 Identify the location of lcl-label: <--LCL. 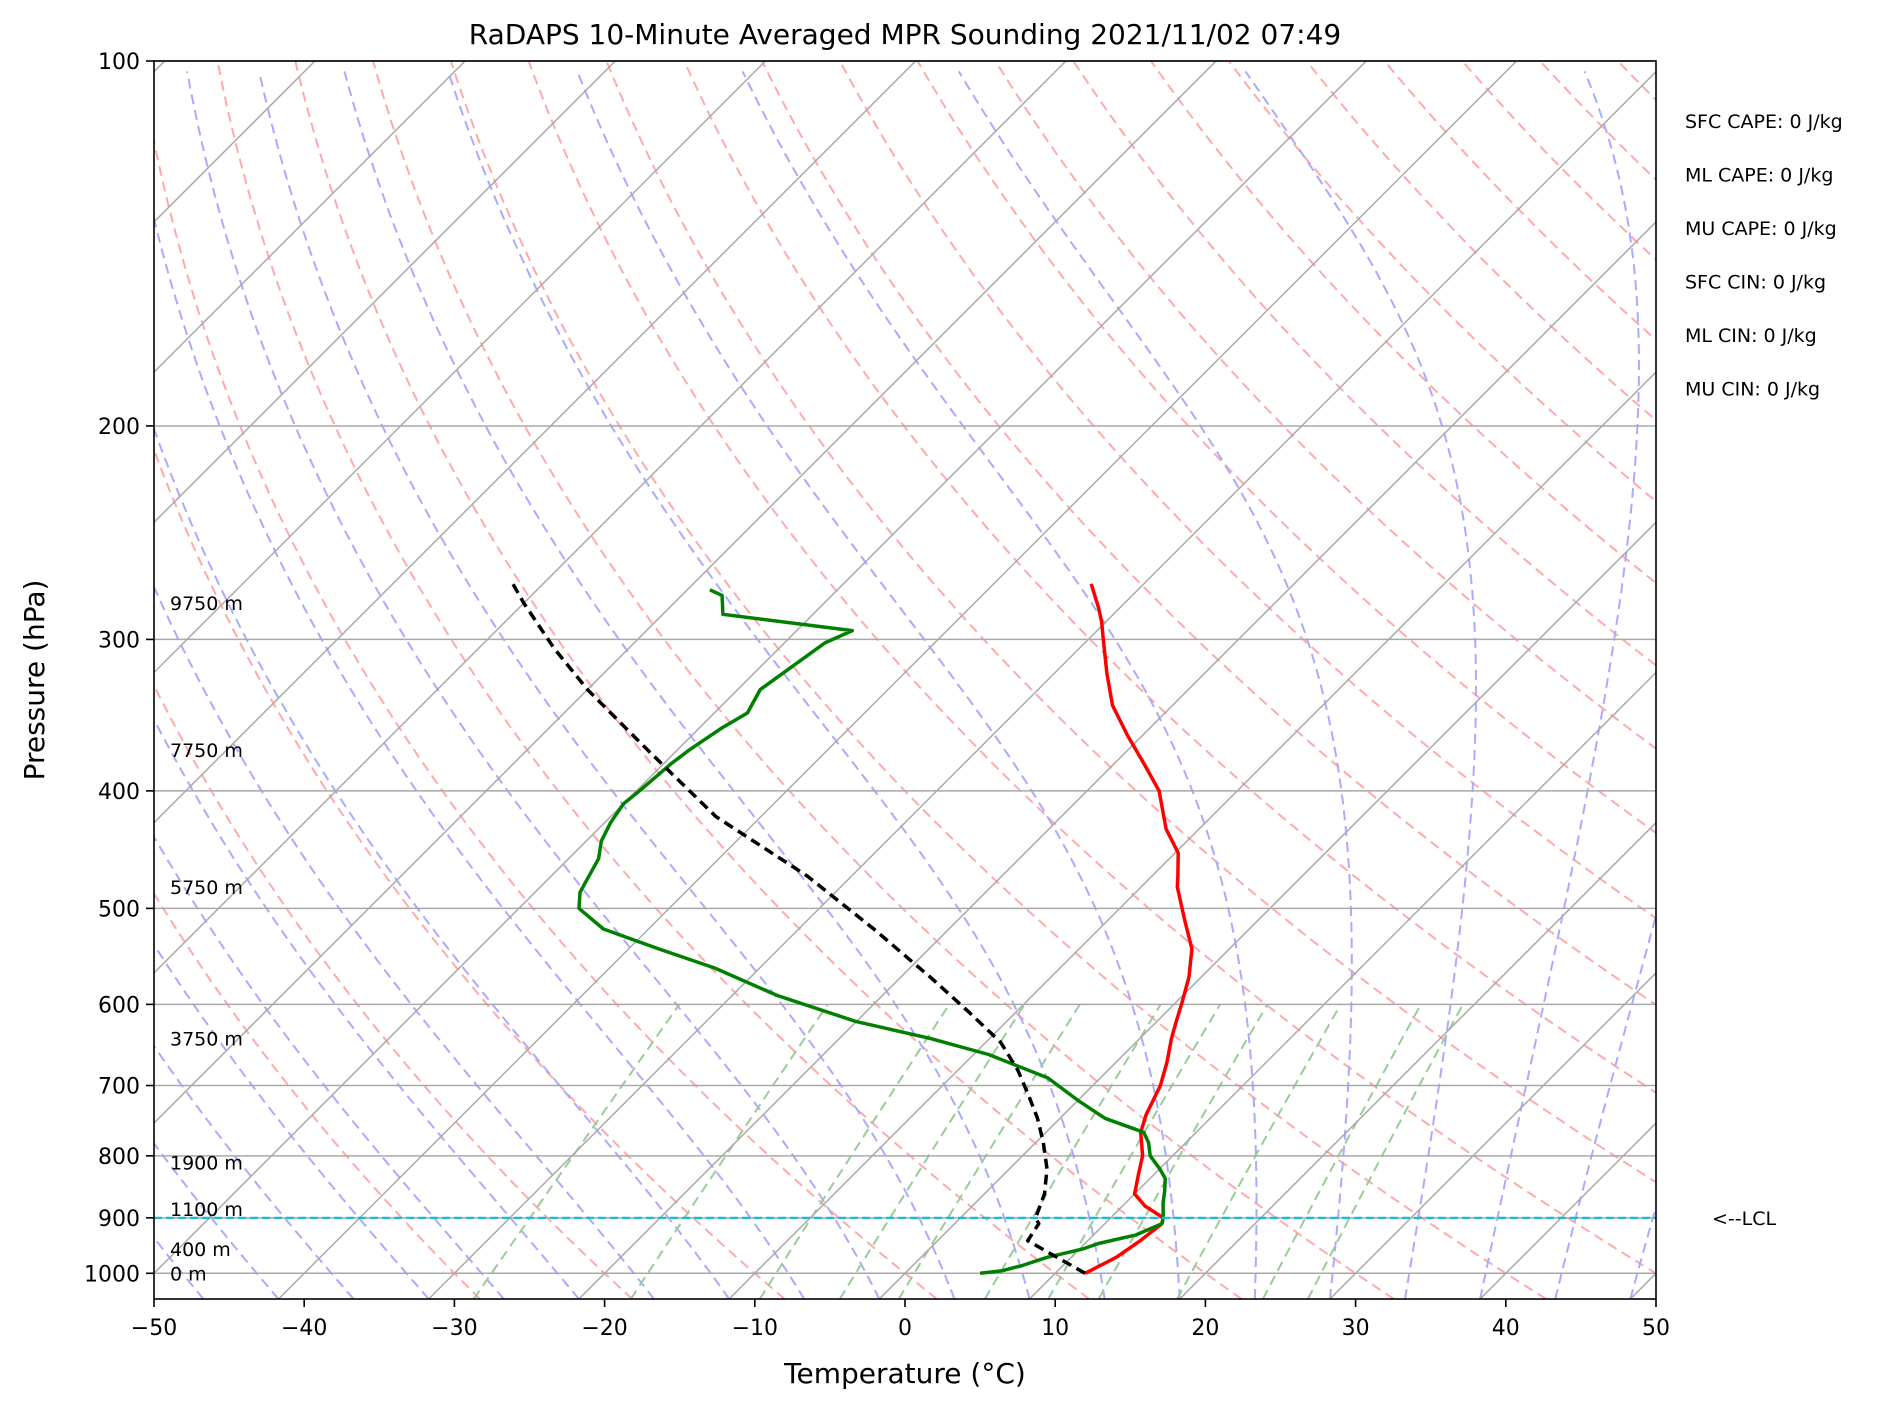
(1744, 1219).